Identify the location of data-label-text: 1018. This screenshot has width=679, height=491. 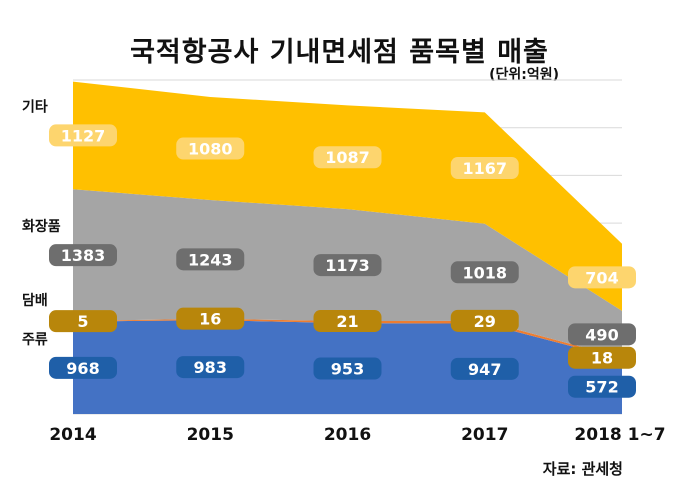
(484, 272).